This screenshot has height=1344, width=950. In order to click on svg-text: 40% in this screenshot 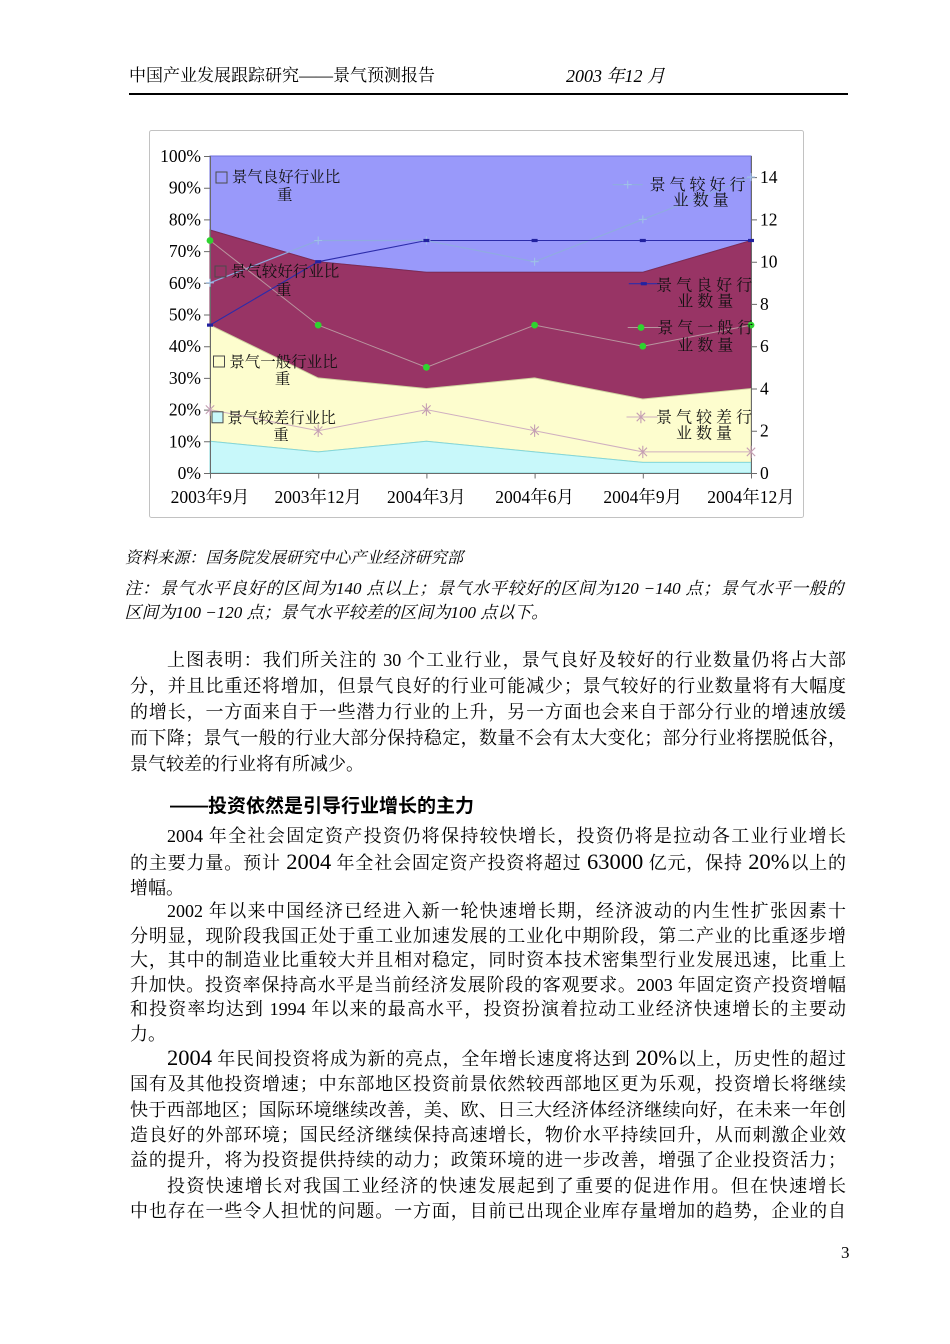, I will do `click(185, 346)`.